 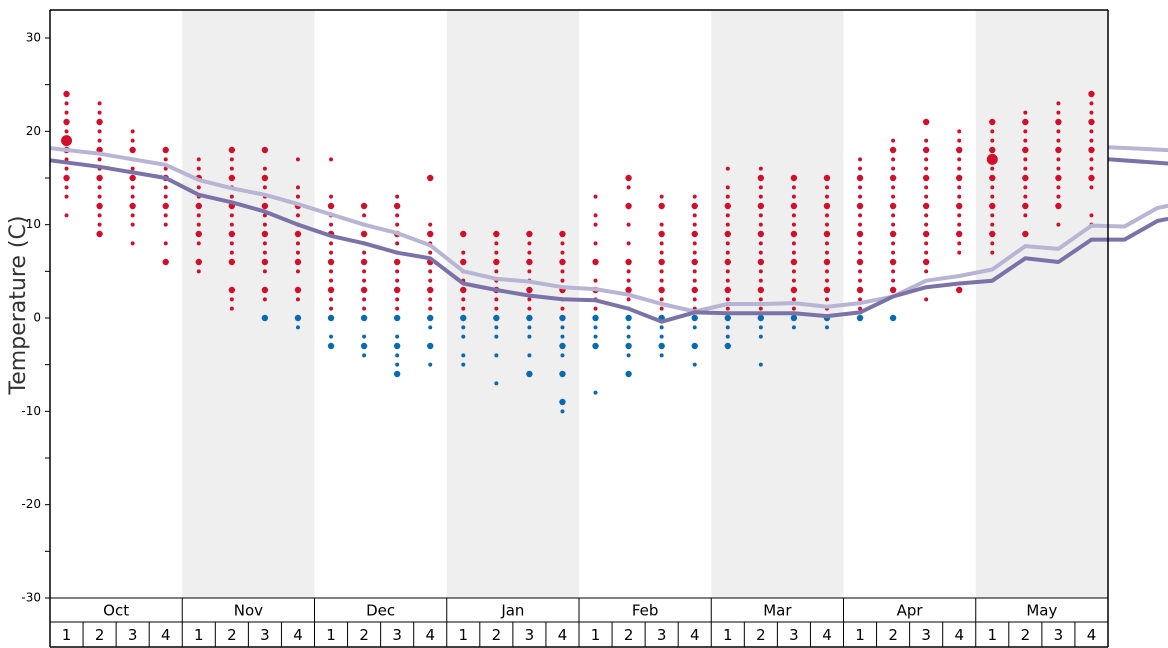 What do you see at coordinates (31, 411) in the screenshot?
I see `y-tick-label: -10` at bounding box center [31, 411].